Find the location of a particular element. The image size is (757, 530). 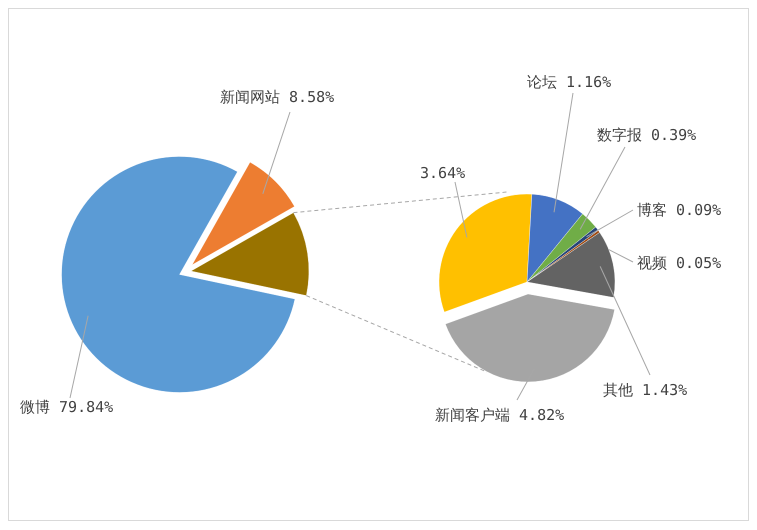

slice-label: 新闻客户端 4.82% is located at coordinates (499, 415).